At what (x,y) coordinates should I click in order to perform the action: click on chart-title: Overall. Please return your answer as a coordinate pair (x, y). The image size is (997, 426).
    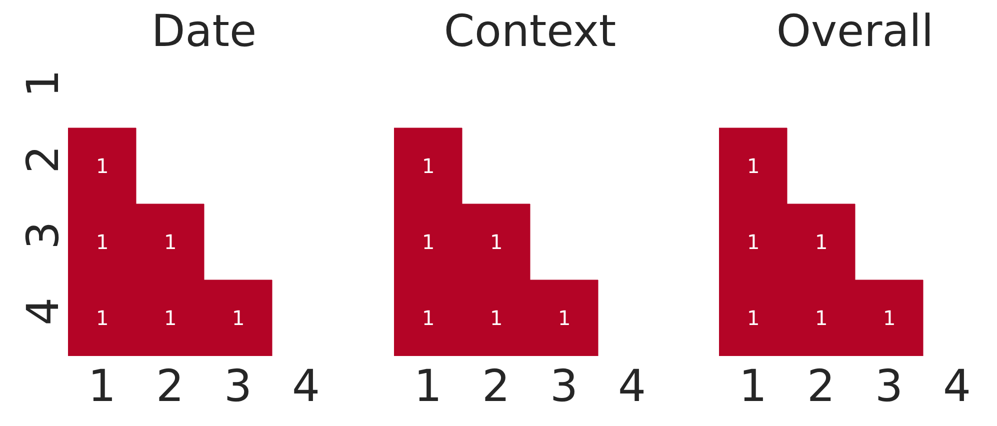
    Looking at the image, I should click on (855, 31).